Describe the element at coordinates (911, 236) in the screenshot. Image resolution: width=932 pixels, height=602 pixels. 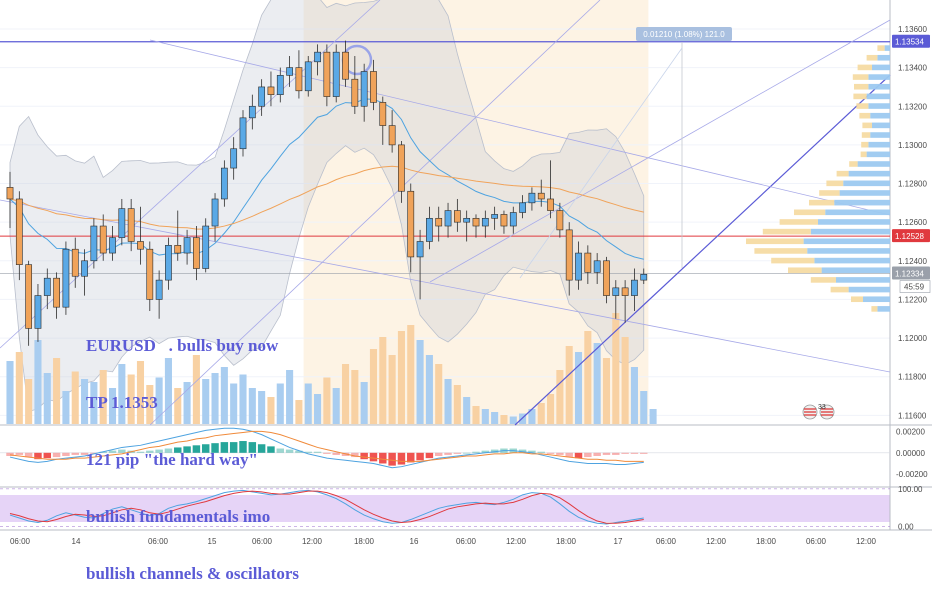
I see `price-tag-mid` at that location.